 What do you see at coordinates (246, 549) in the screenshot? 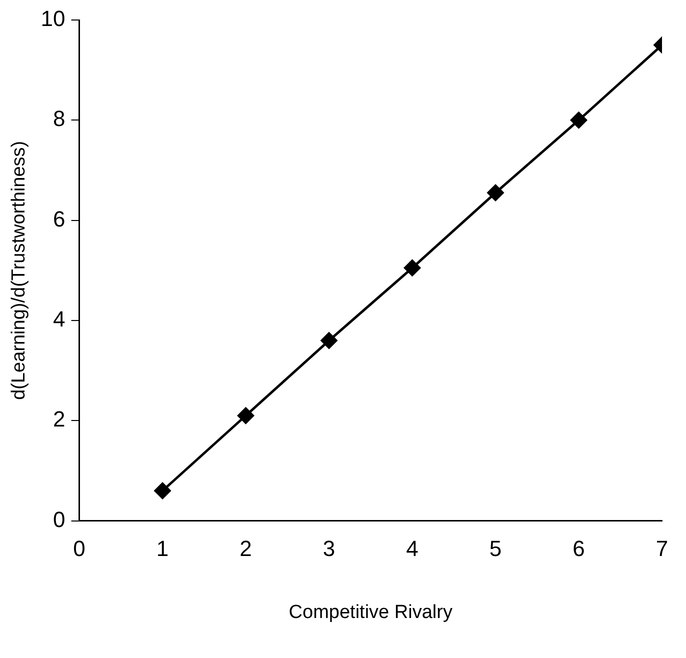
I see `x-tick-label: 2` at bounding box center [246, 549].